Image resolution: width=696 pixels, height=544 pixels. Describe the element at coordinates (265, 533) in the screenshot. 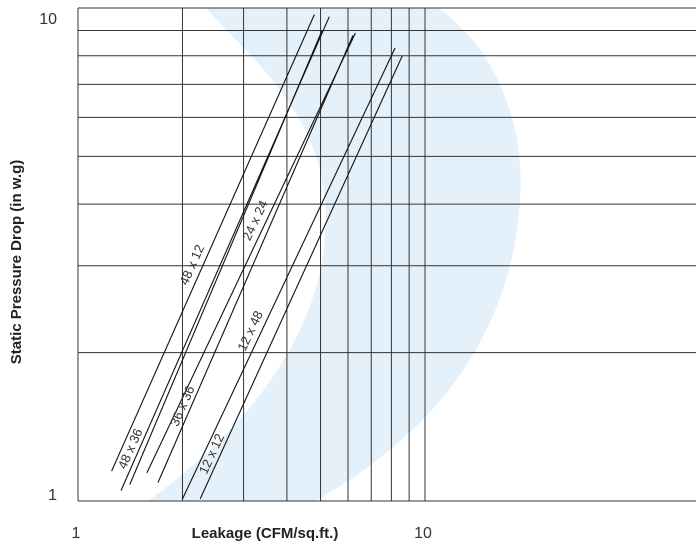

I see `x-axis-title: Leakage (CFM/sq.ft.)` at that location.